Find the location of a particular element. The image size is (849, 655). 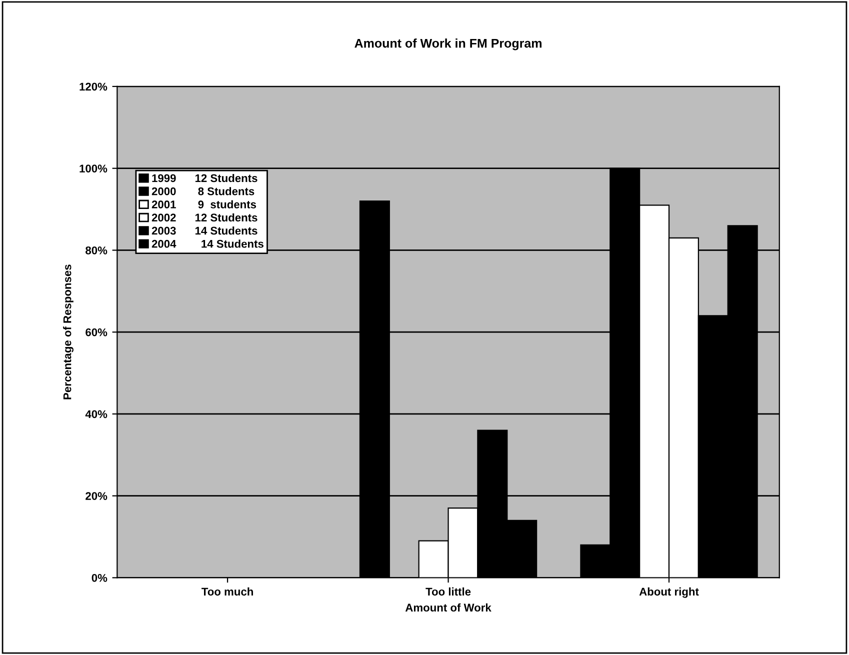

legend-label: 2000 8 Students is located at coordinates (203, 191).